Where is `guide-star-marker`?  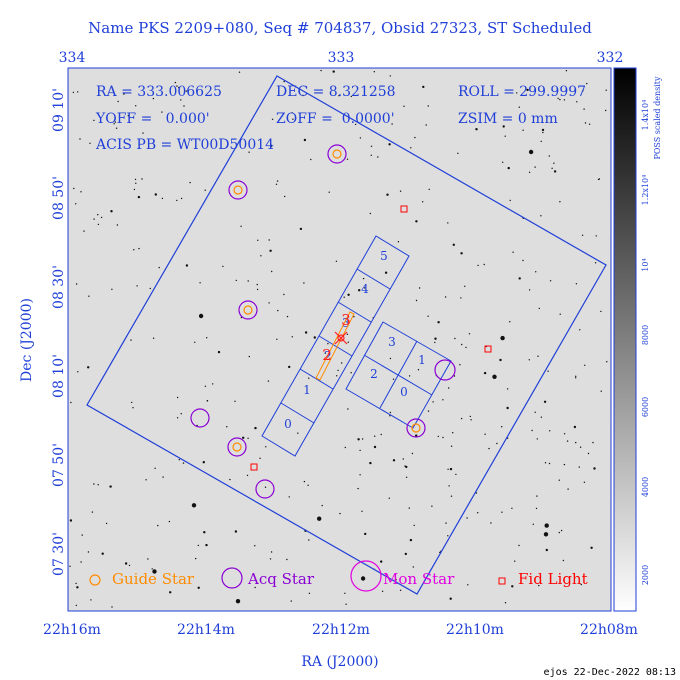 guide-star-marker is located at coordinates (237, 447).